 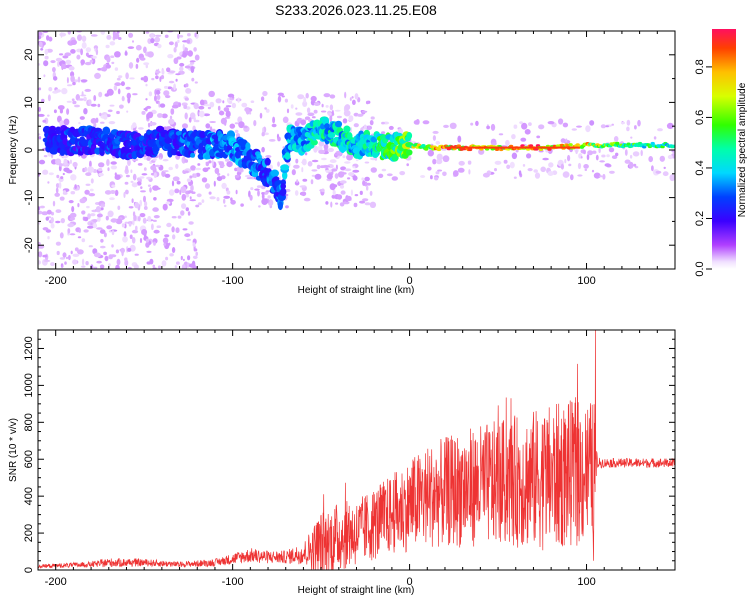 What do you see at coordinates (29, 533) in the screenshot?
I see `y-tick-label: 200` at bounding box center [29, 533].